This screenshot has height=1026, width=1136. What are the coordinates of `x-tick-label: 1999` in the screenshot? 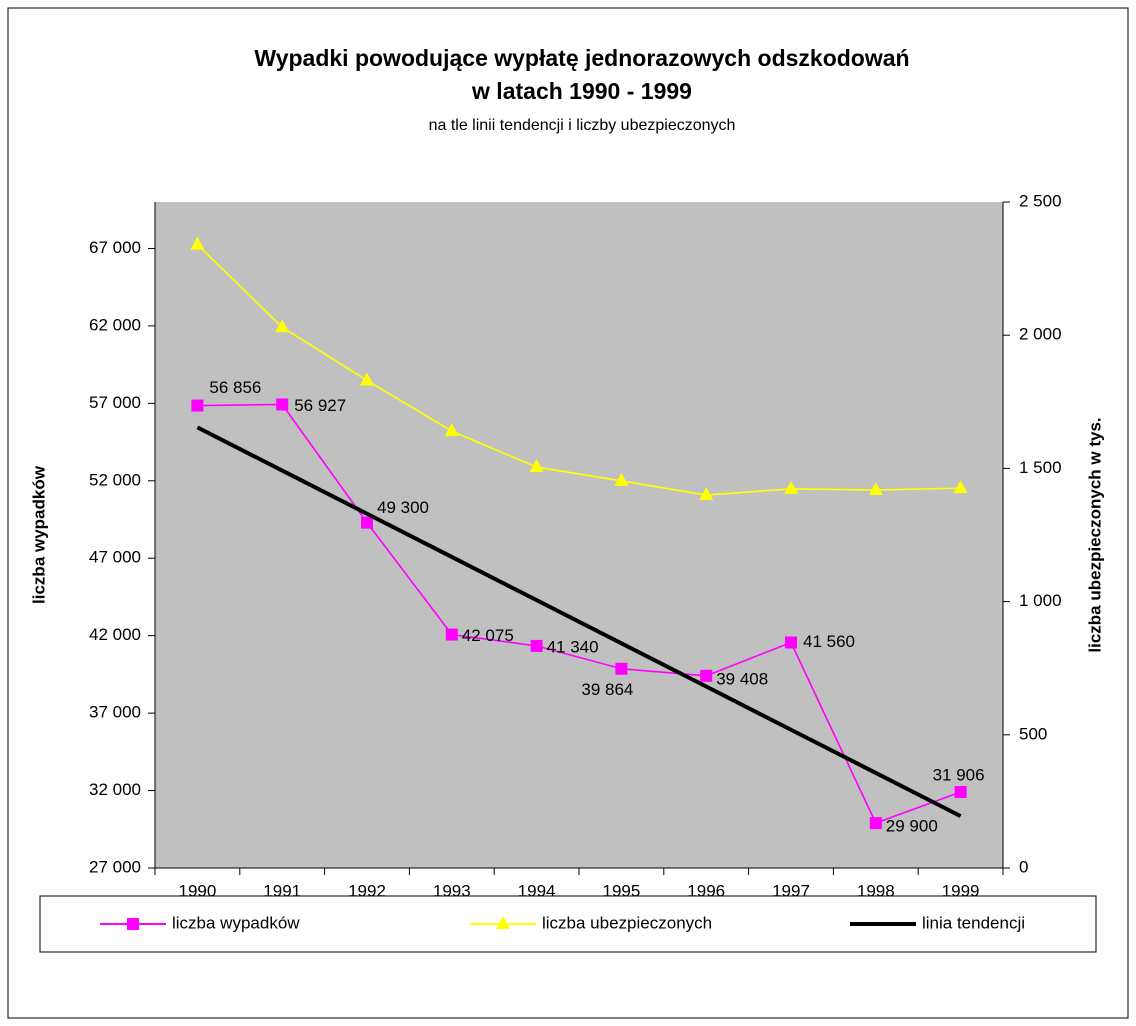 It's located at (961, 890).